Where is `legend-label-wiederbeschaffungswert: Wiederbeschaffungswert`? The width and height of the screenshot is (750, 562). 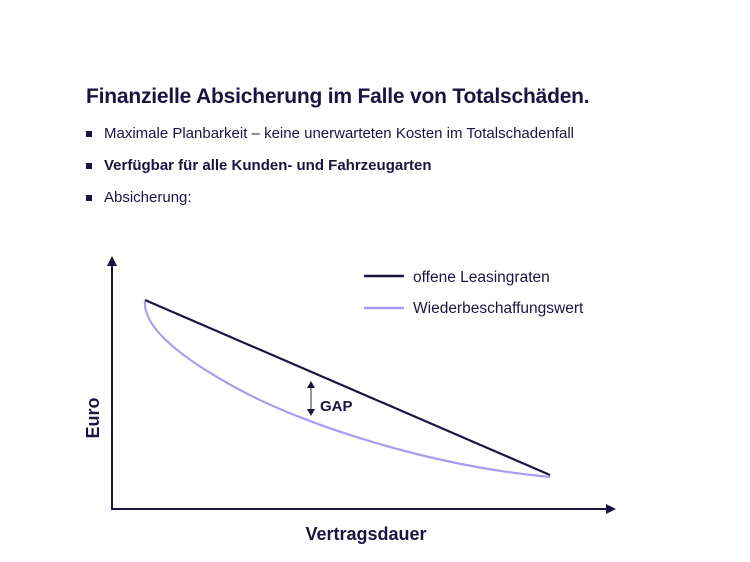
legend-label-wiederbeschaffungswert: Wiederbeschaffungswert is located at coordinates (498, 308).